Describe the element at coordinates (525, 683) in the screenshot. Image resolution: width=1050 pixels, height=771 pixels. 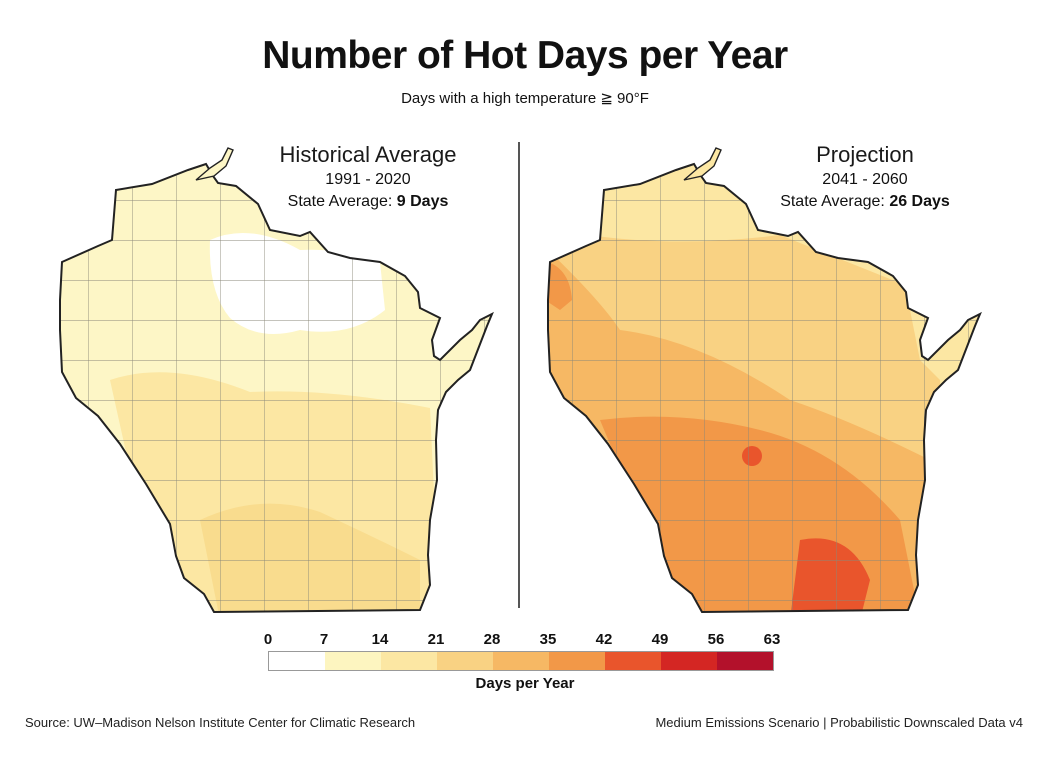
I see `legend-title: Days per Year` at that location.